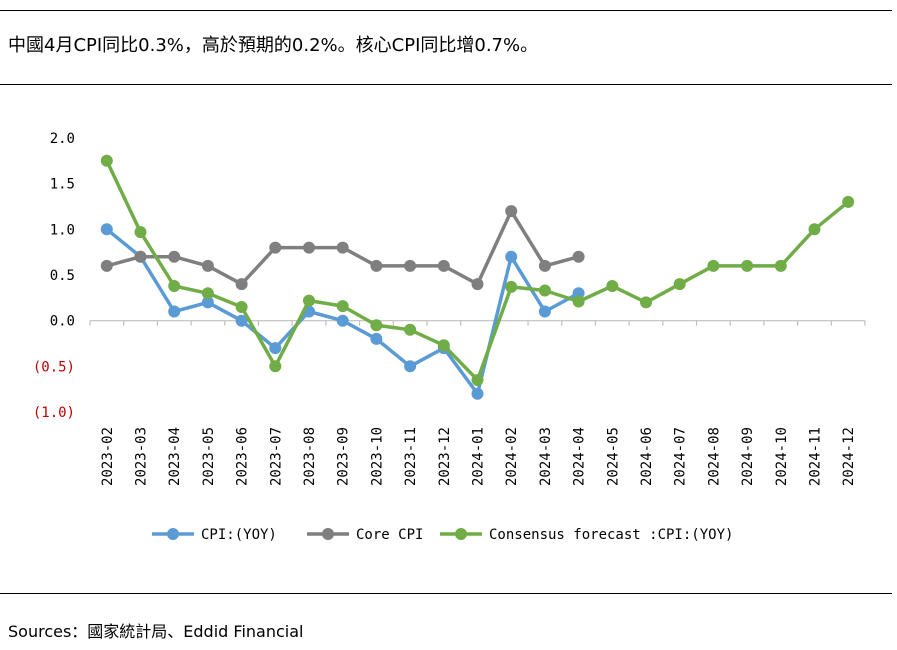  What do you see at coordinates (446, 84) in the screenshot?
I see `header-rule` at bounding box center [446, 84].